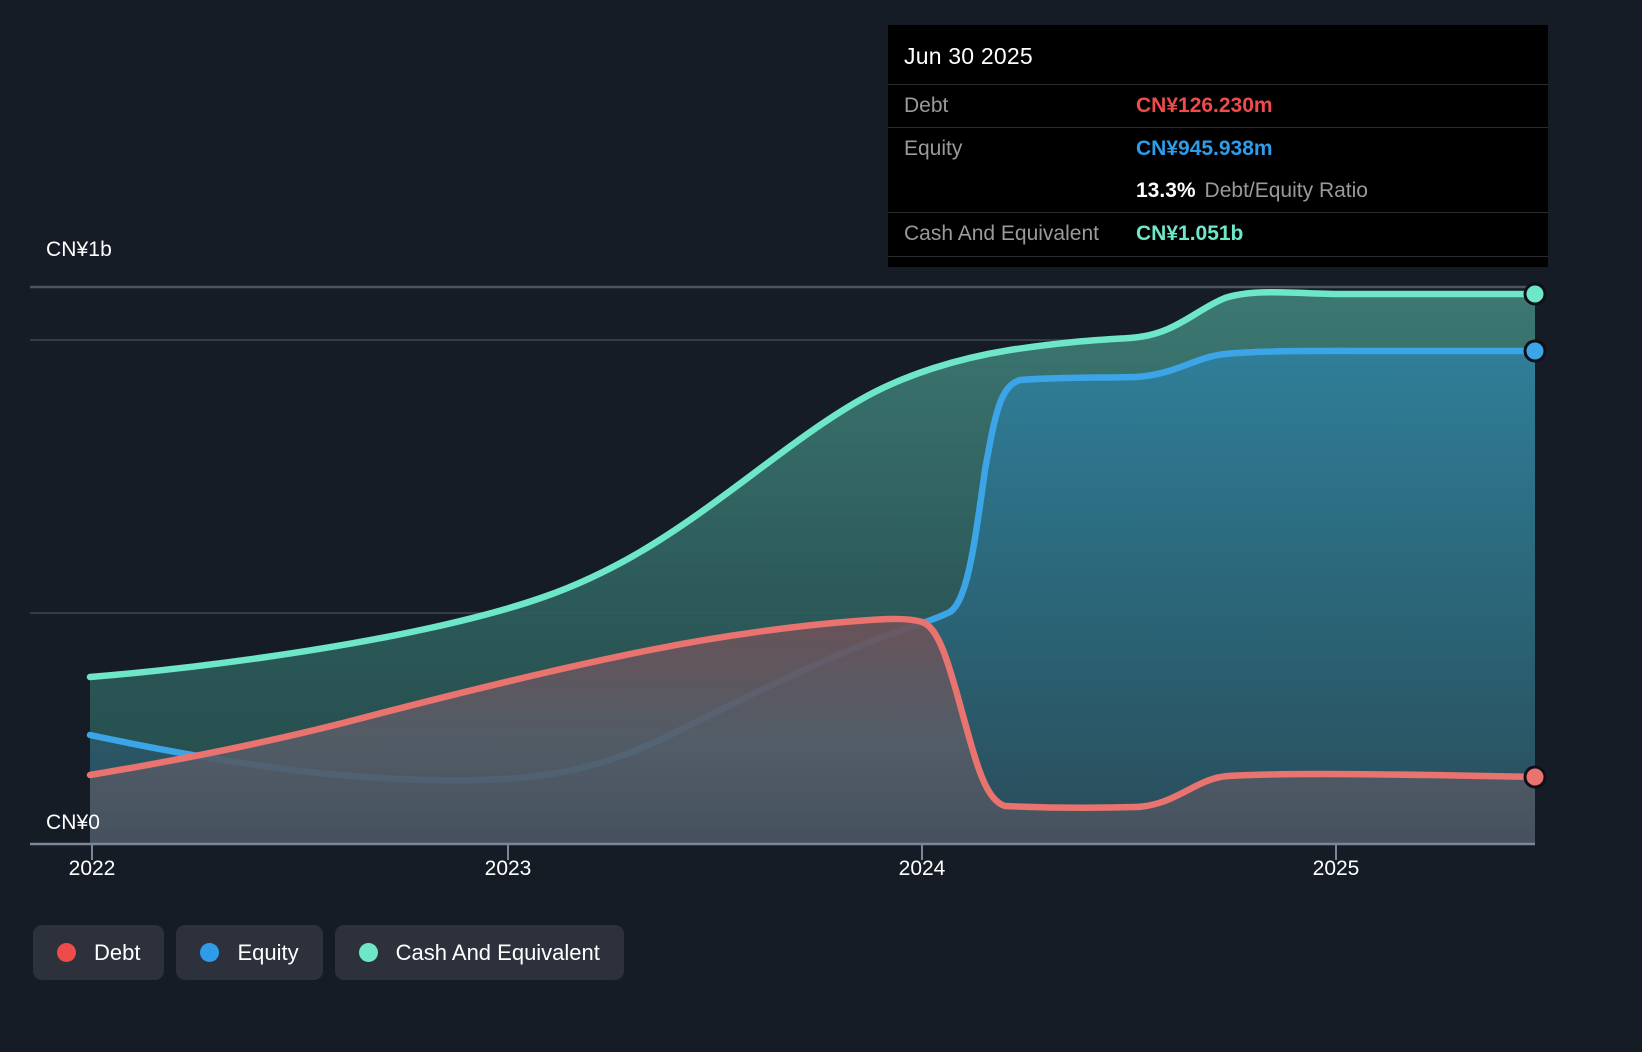 Image resolution: width=1642 pixels, height=1052 pixels. I want to click on legend-label-equity: Equity, so click(268, 952).